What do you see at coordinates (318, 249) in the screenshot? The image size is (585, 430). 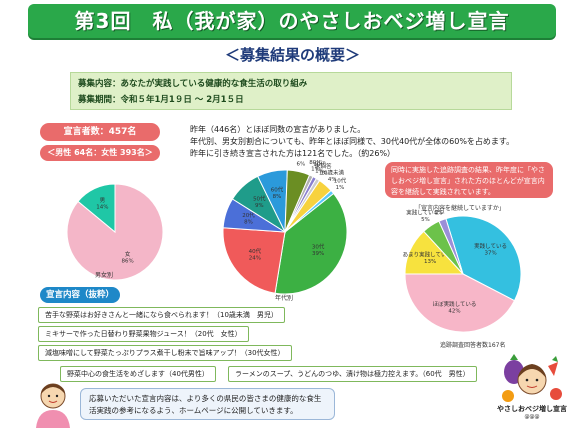 I see `pie-slice-label: 30代 39%` at bounding box center [318, 249].